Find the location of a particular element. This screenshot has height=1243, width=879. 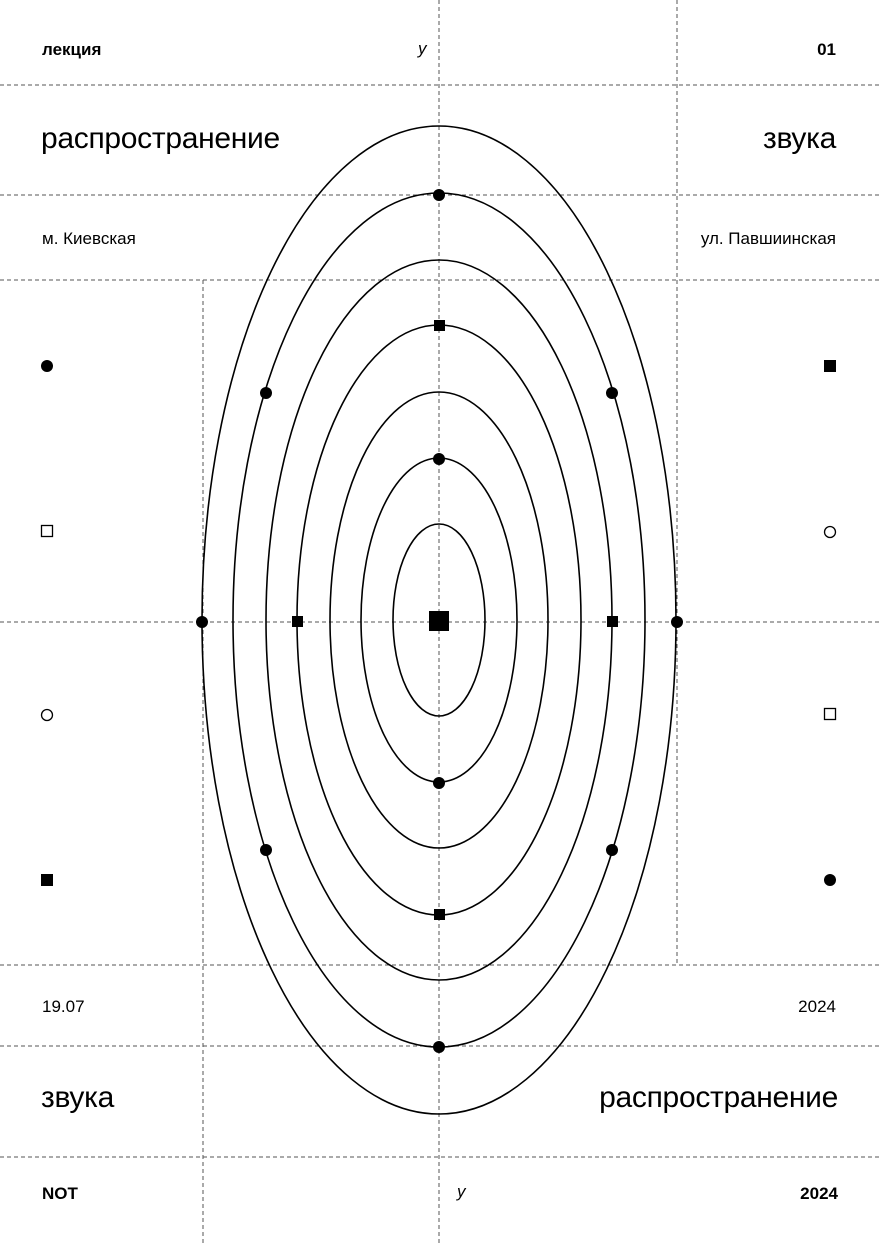

date-left: 19.07 is located at coordinates (63, 1006).